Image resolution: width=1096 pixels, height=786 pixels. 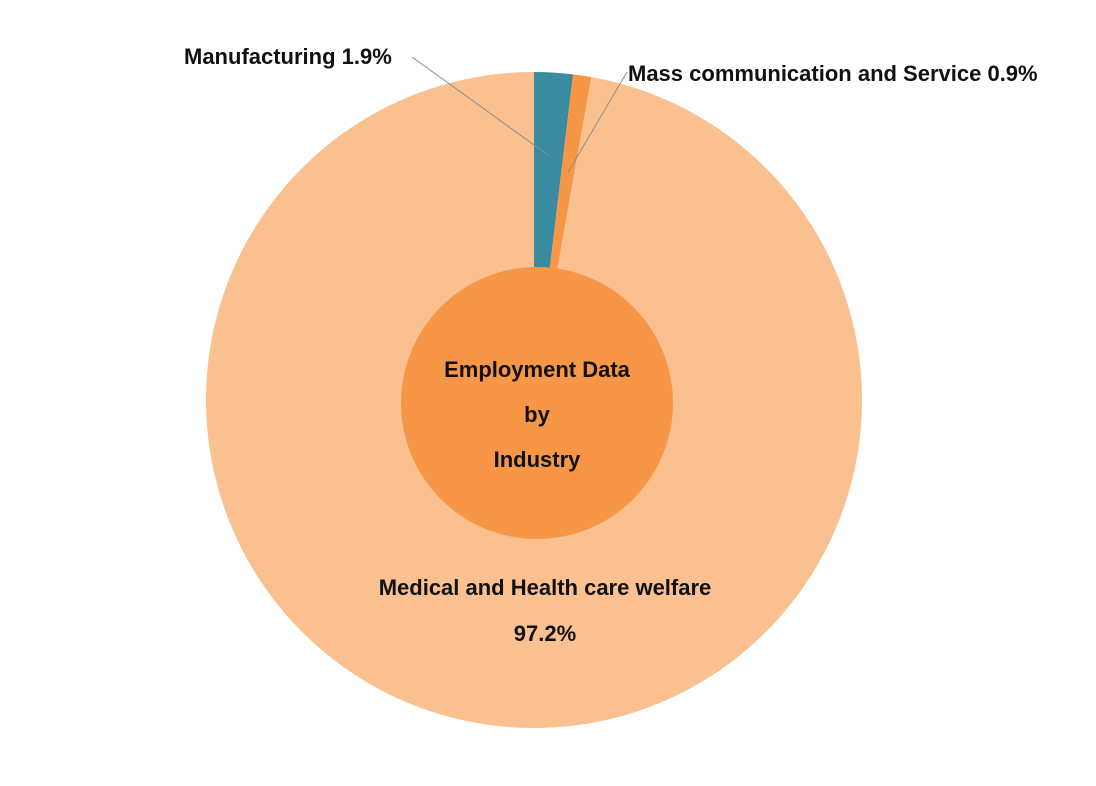 I want to click on leader-line-manufacturing, so click(x=480, y=106).